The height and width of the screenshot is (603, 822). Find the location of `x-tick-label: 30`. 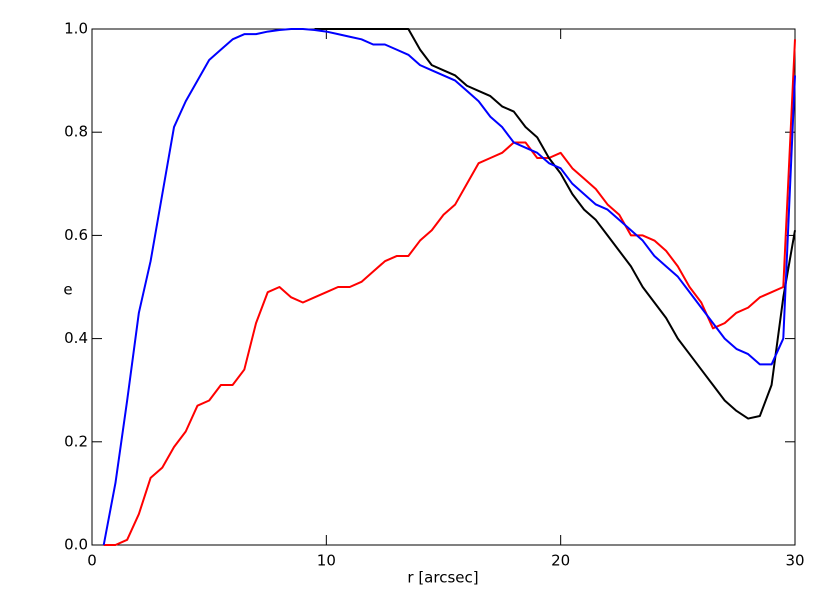

x-tick-label: 30 is located at coordinates (794, 561).